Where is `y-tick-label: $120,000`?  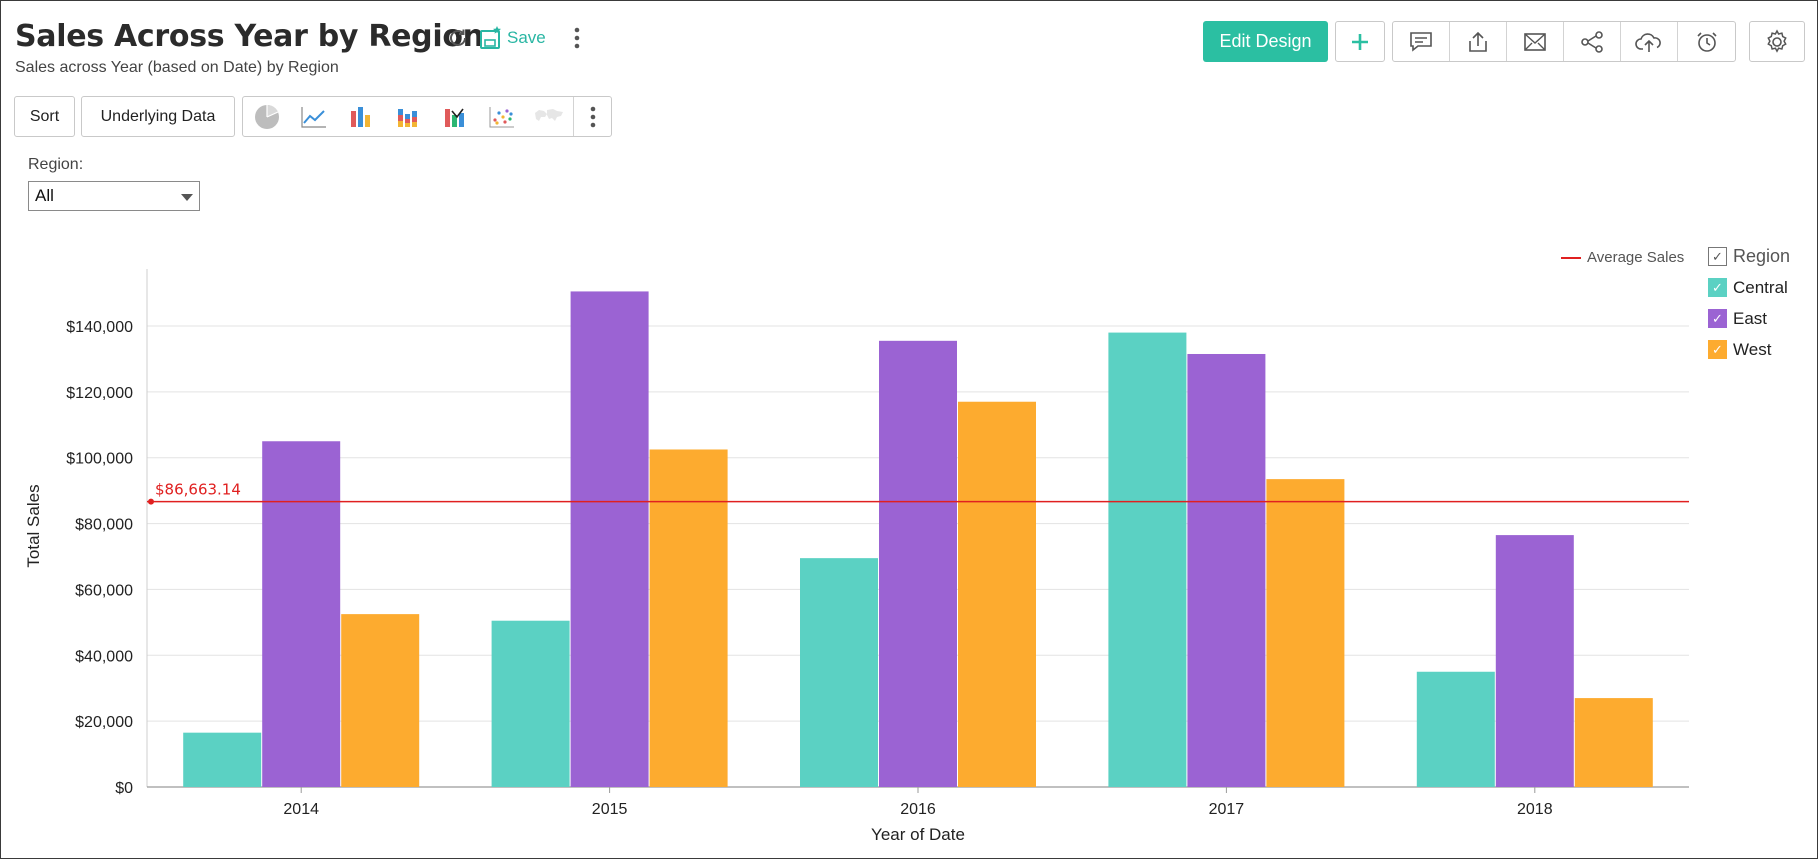
y-tick-label: $120,000 is located at coordinates (99, 393).